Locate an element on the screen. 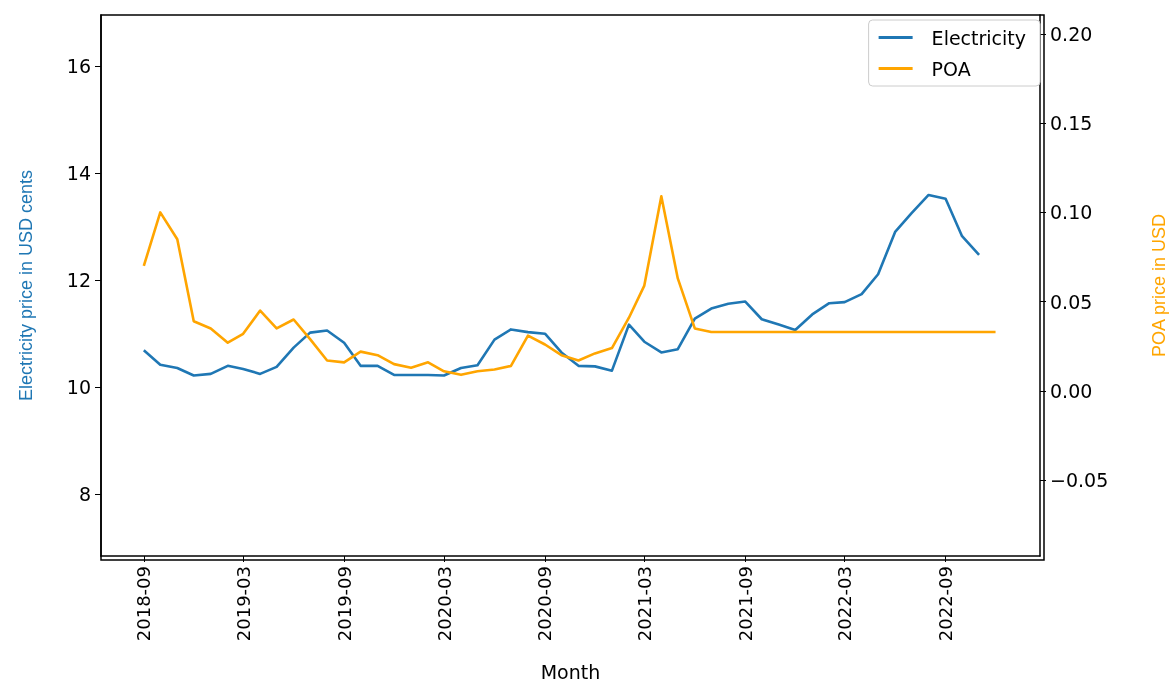 This screenshot has width=1176, height=686. y2-tick-label: 0.10 is located at coordinates (1071, 212).